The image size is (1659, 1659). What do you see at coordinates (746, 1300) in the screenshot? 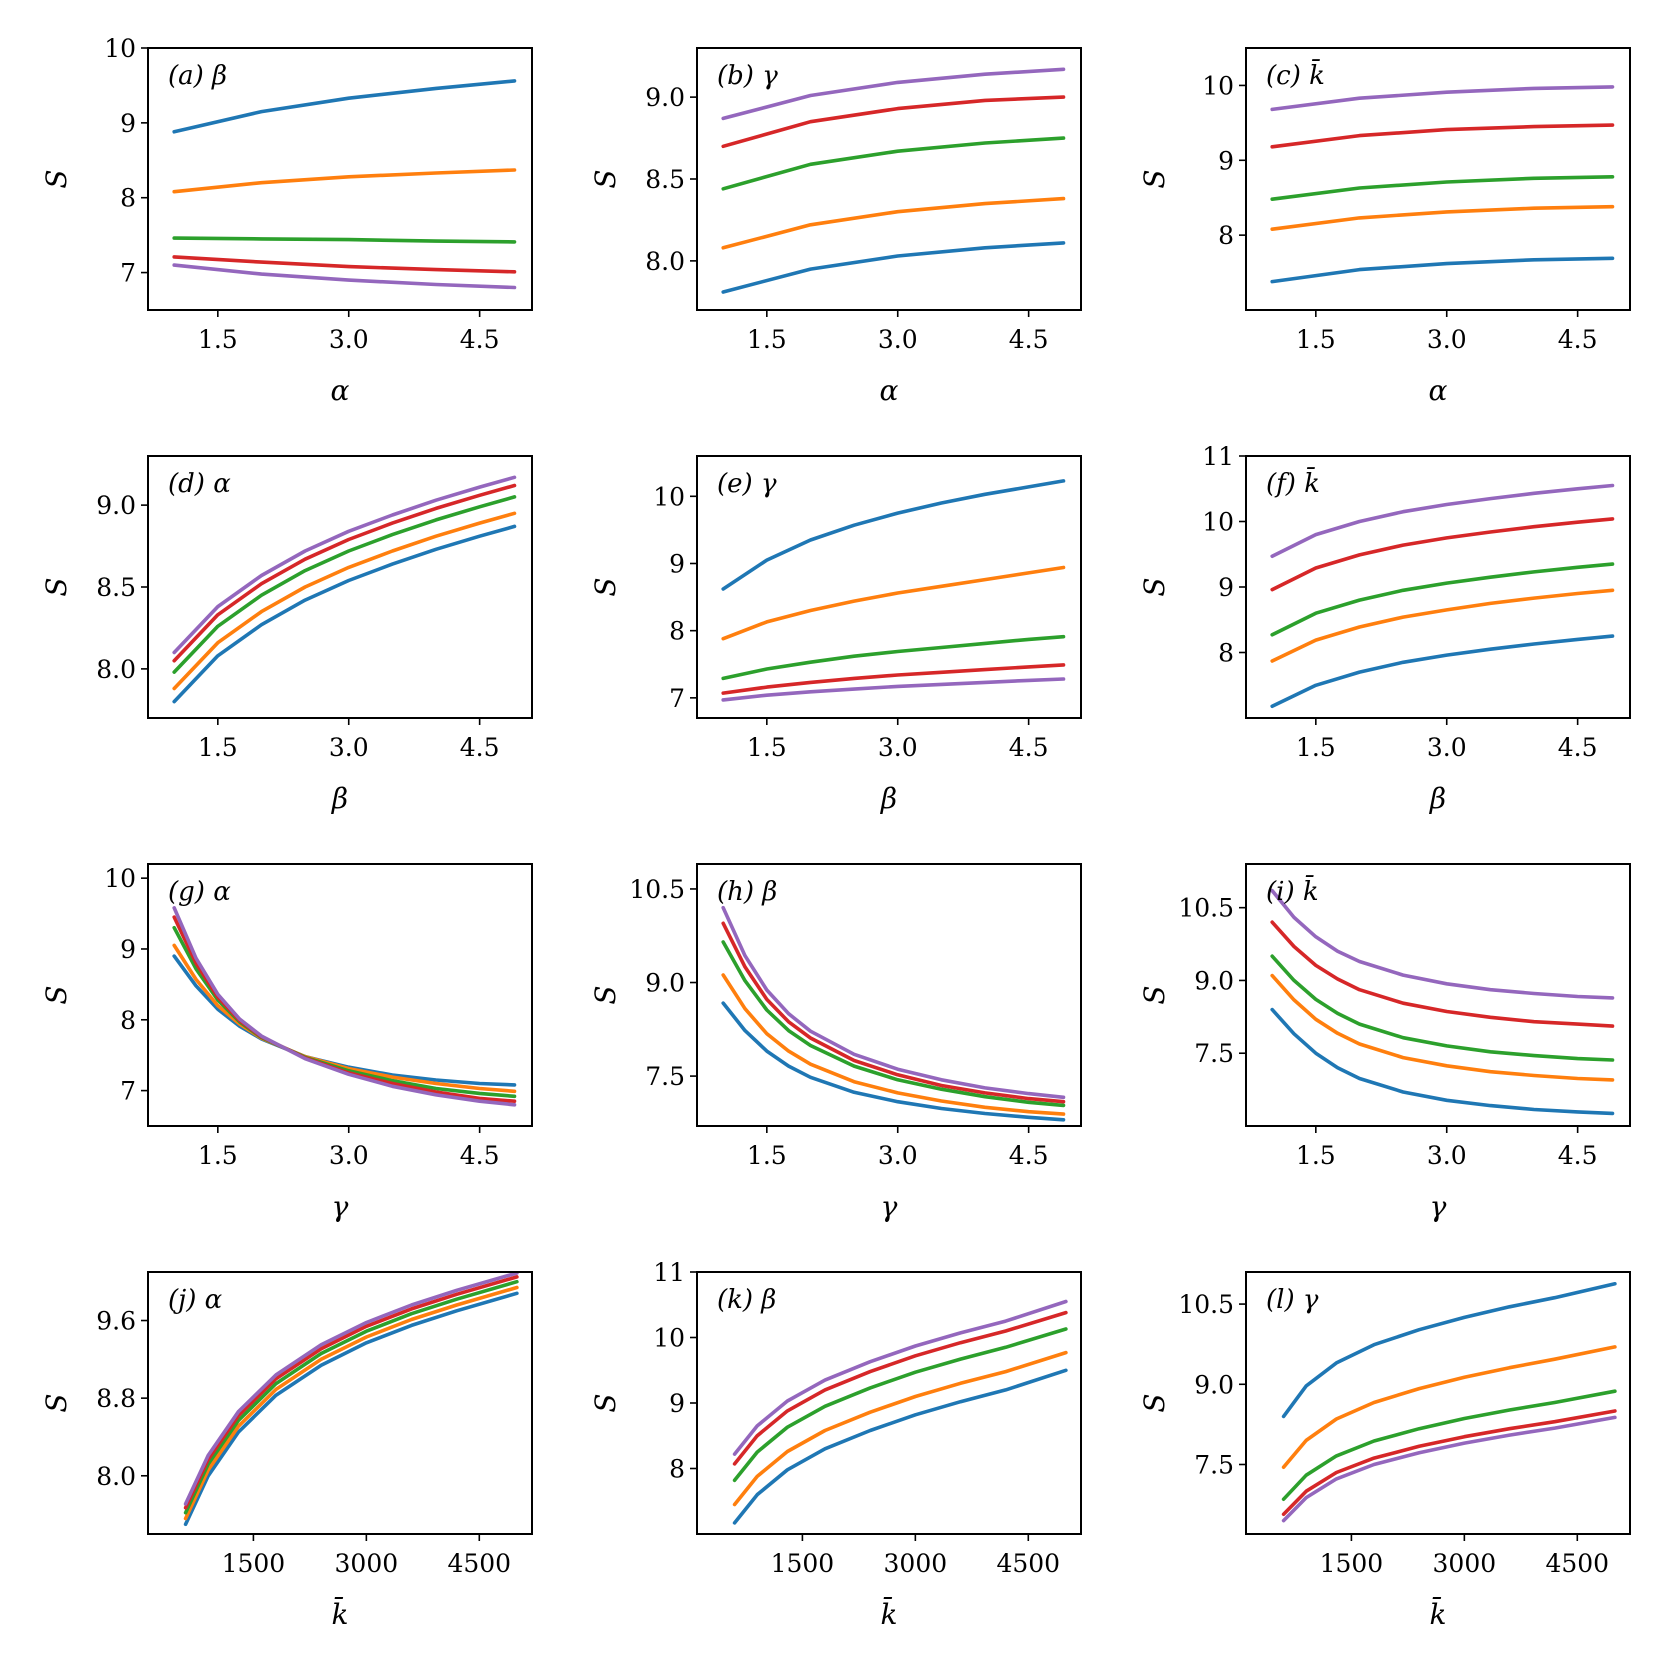
I see `panel-title: (k) β` at bounding box center [746, 1300].